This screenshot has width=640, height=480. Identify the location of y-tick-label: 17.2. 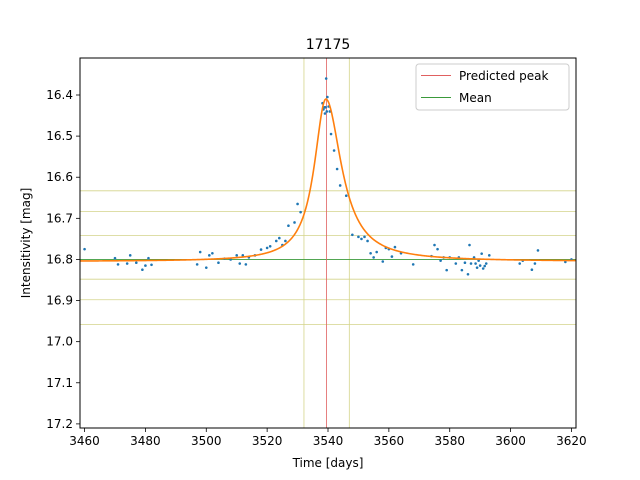
(59, 424).